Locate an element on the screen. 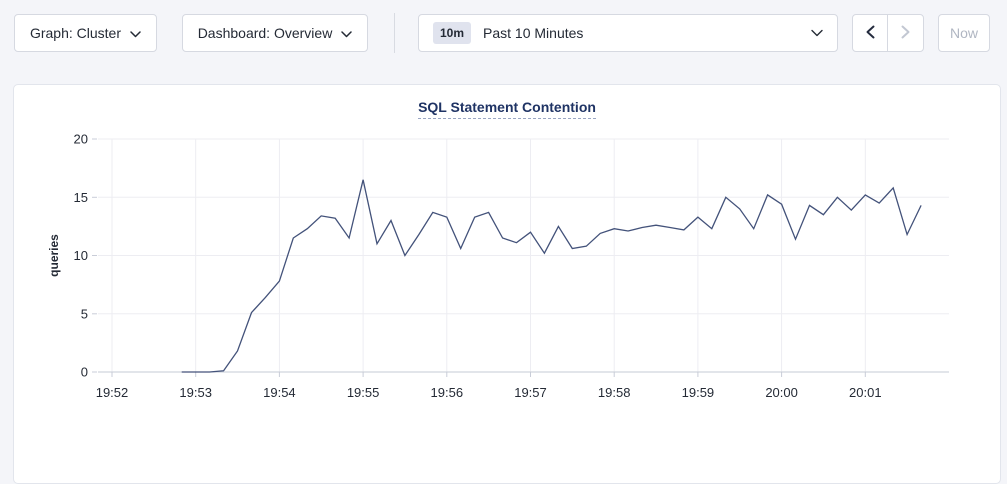 The height and width of the screenshot is (484, 1007). chevron-left-icon is located at coordinates (870, 33).